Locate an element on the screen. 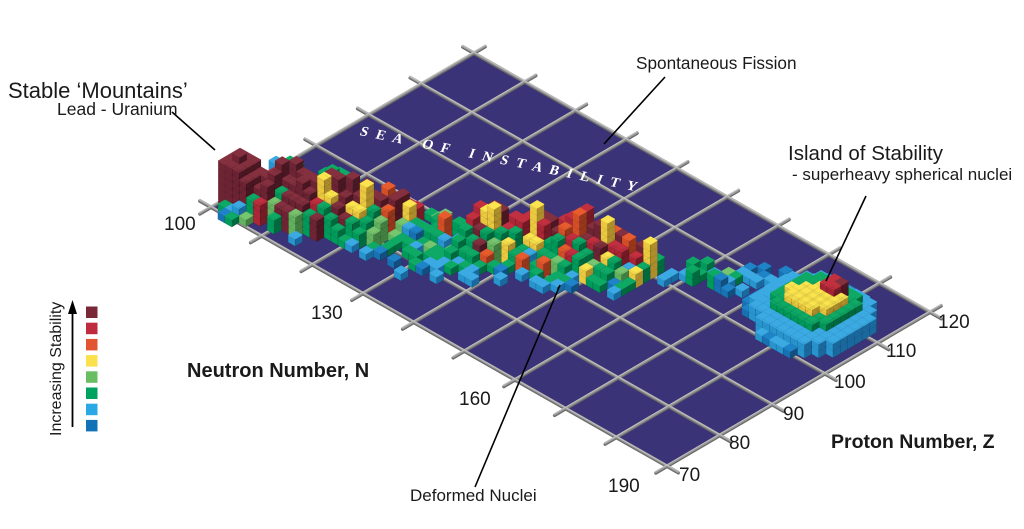  svg-text: Lead - Uranium is located at coordinates (117, 109).